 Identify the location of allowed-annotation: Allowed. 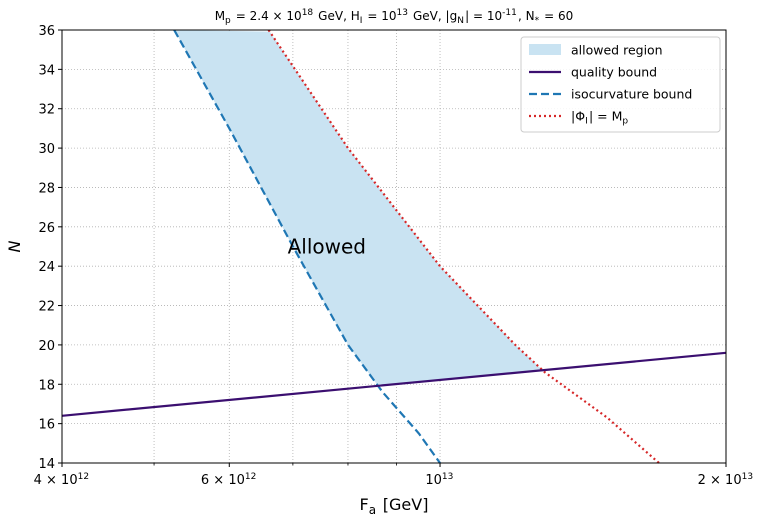
(327, 247).